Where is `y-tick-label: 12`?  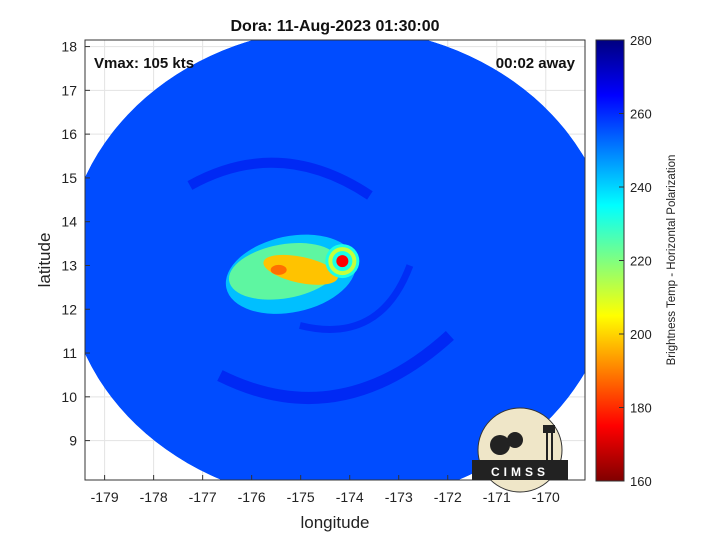
y-tick-label: 12 is located at coordinates (69, 309).